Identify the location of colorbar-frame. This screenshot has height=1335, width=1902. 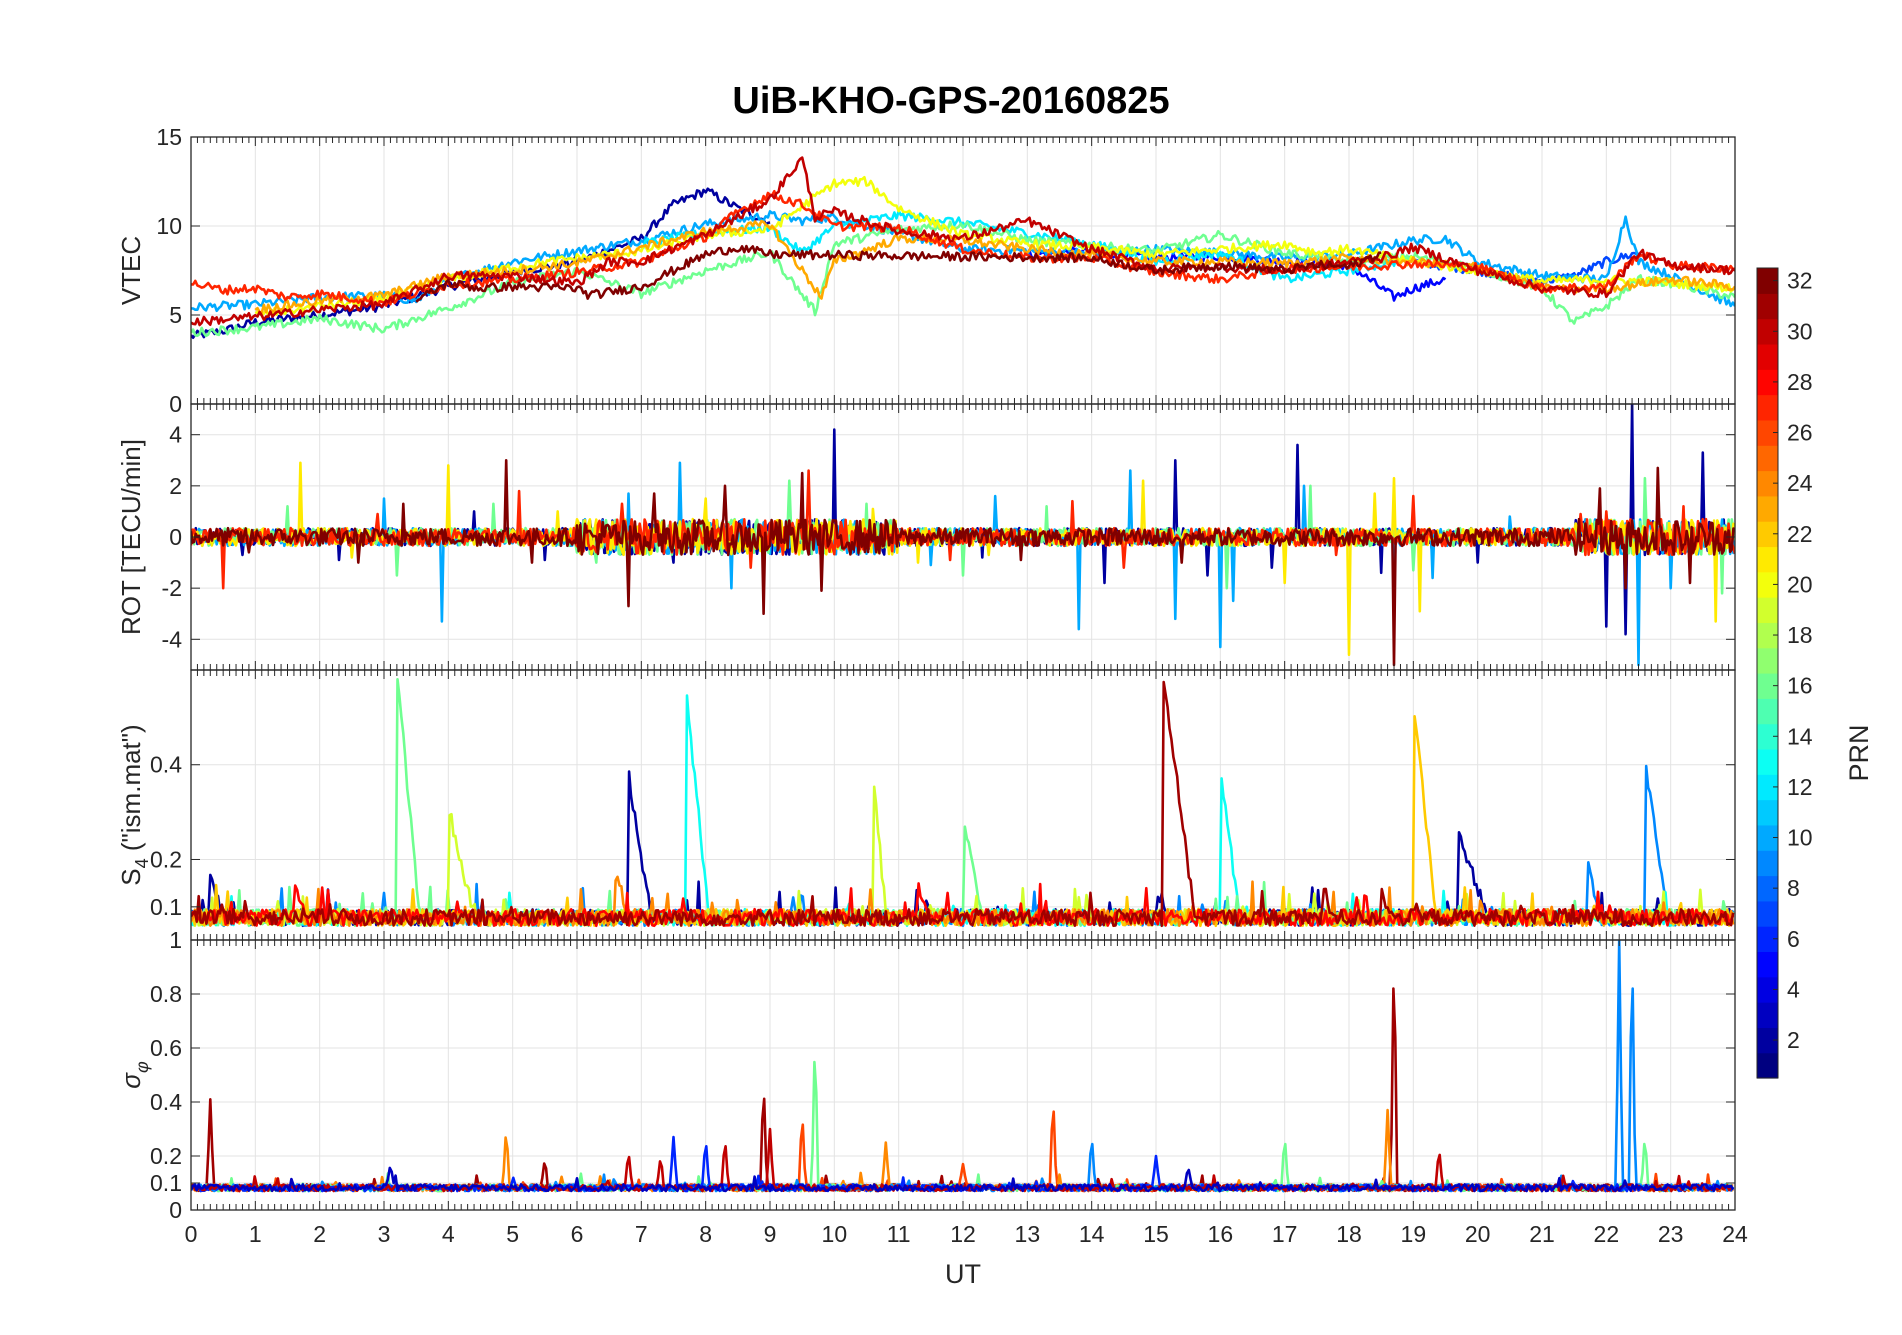
(1767, 673).